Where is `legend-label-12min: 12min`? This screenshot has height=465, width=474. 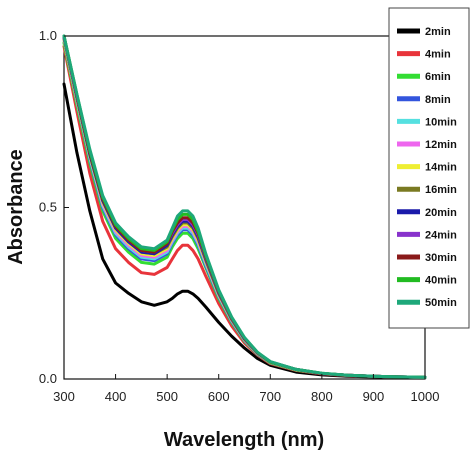 legend-label-12min: 12min is located at coordinates (441, 145).